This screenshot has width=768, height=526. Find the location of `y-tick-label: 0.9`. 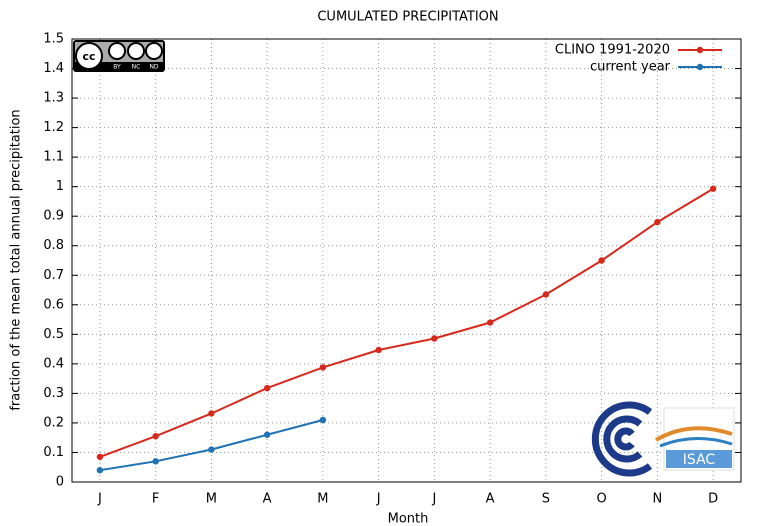

y-tick-label: 0.9 is located at coordinates (53, 216).